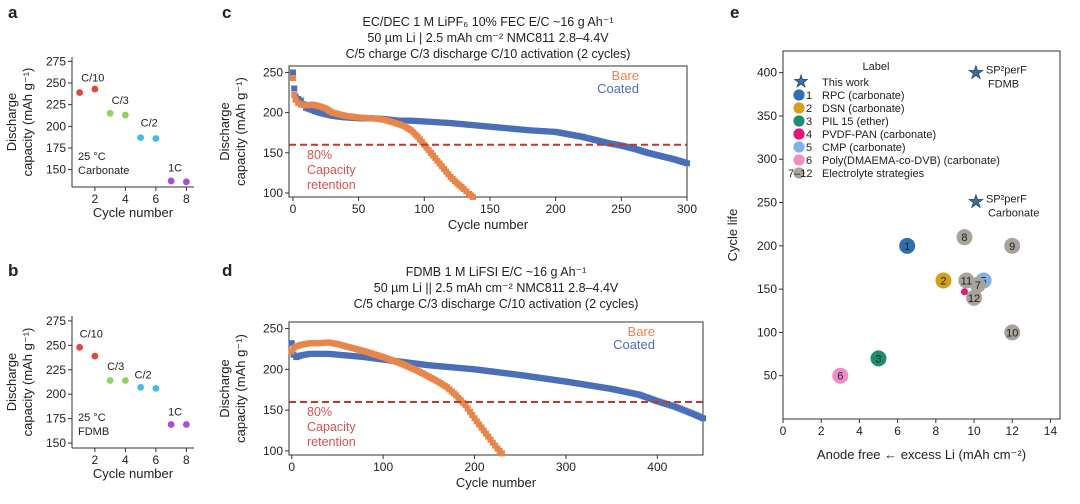  I want to click on electrolyte-note: Carbonate, so click(103, 171).